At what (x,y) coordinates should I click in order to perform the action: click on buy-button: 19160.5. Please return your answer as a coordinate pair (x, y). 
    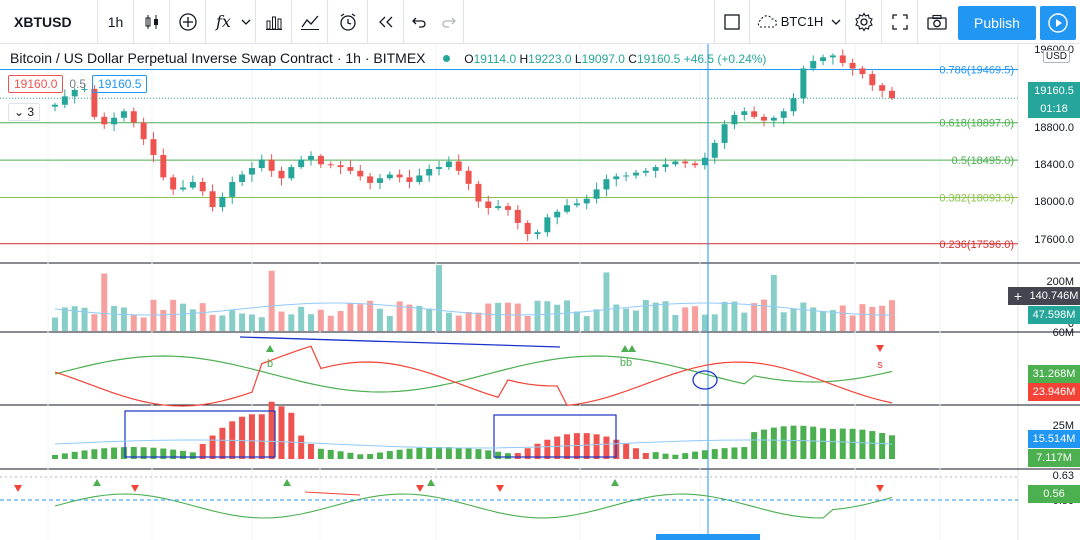
    Looking at the image, I should click on (120, 84).